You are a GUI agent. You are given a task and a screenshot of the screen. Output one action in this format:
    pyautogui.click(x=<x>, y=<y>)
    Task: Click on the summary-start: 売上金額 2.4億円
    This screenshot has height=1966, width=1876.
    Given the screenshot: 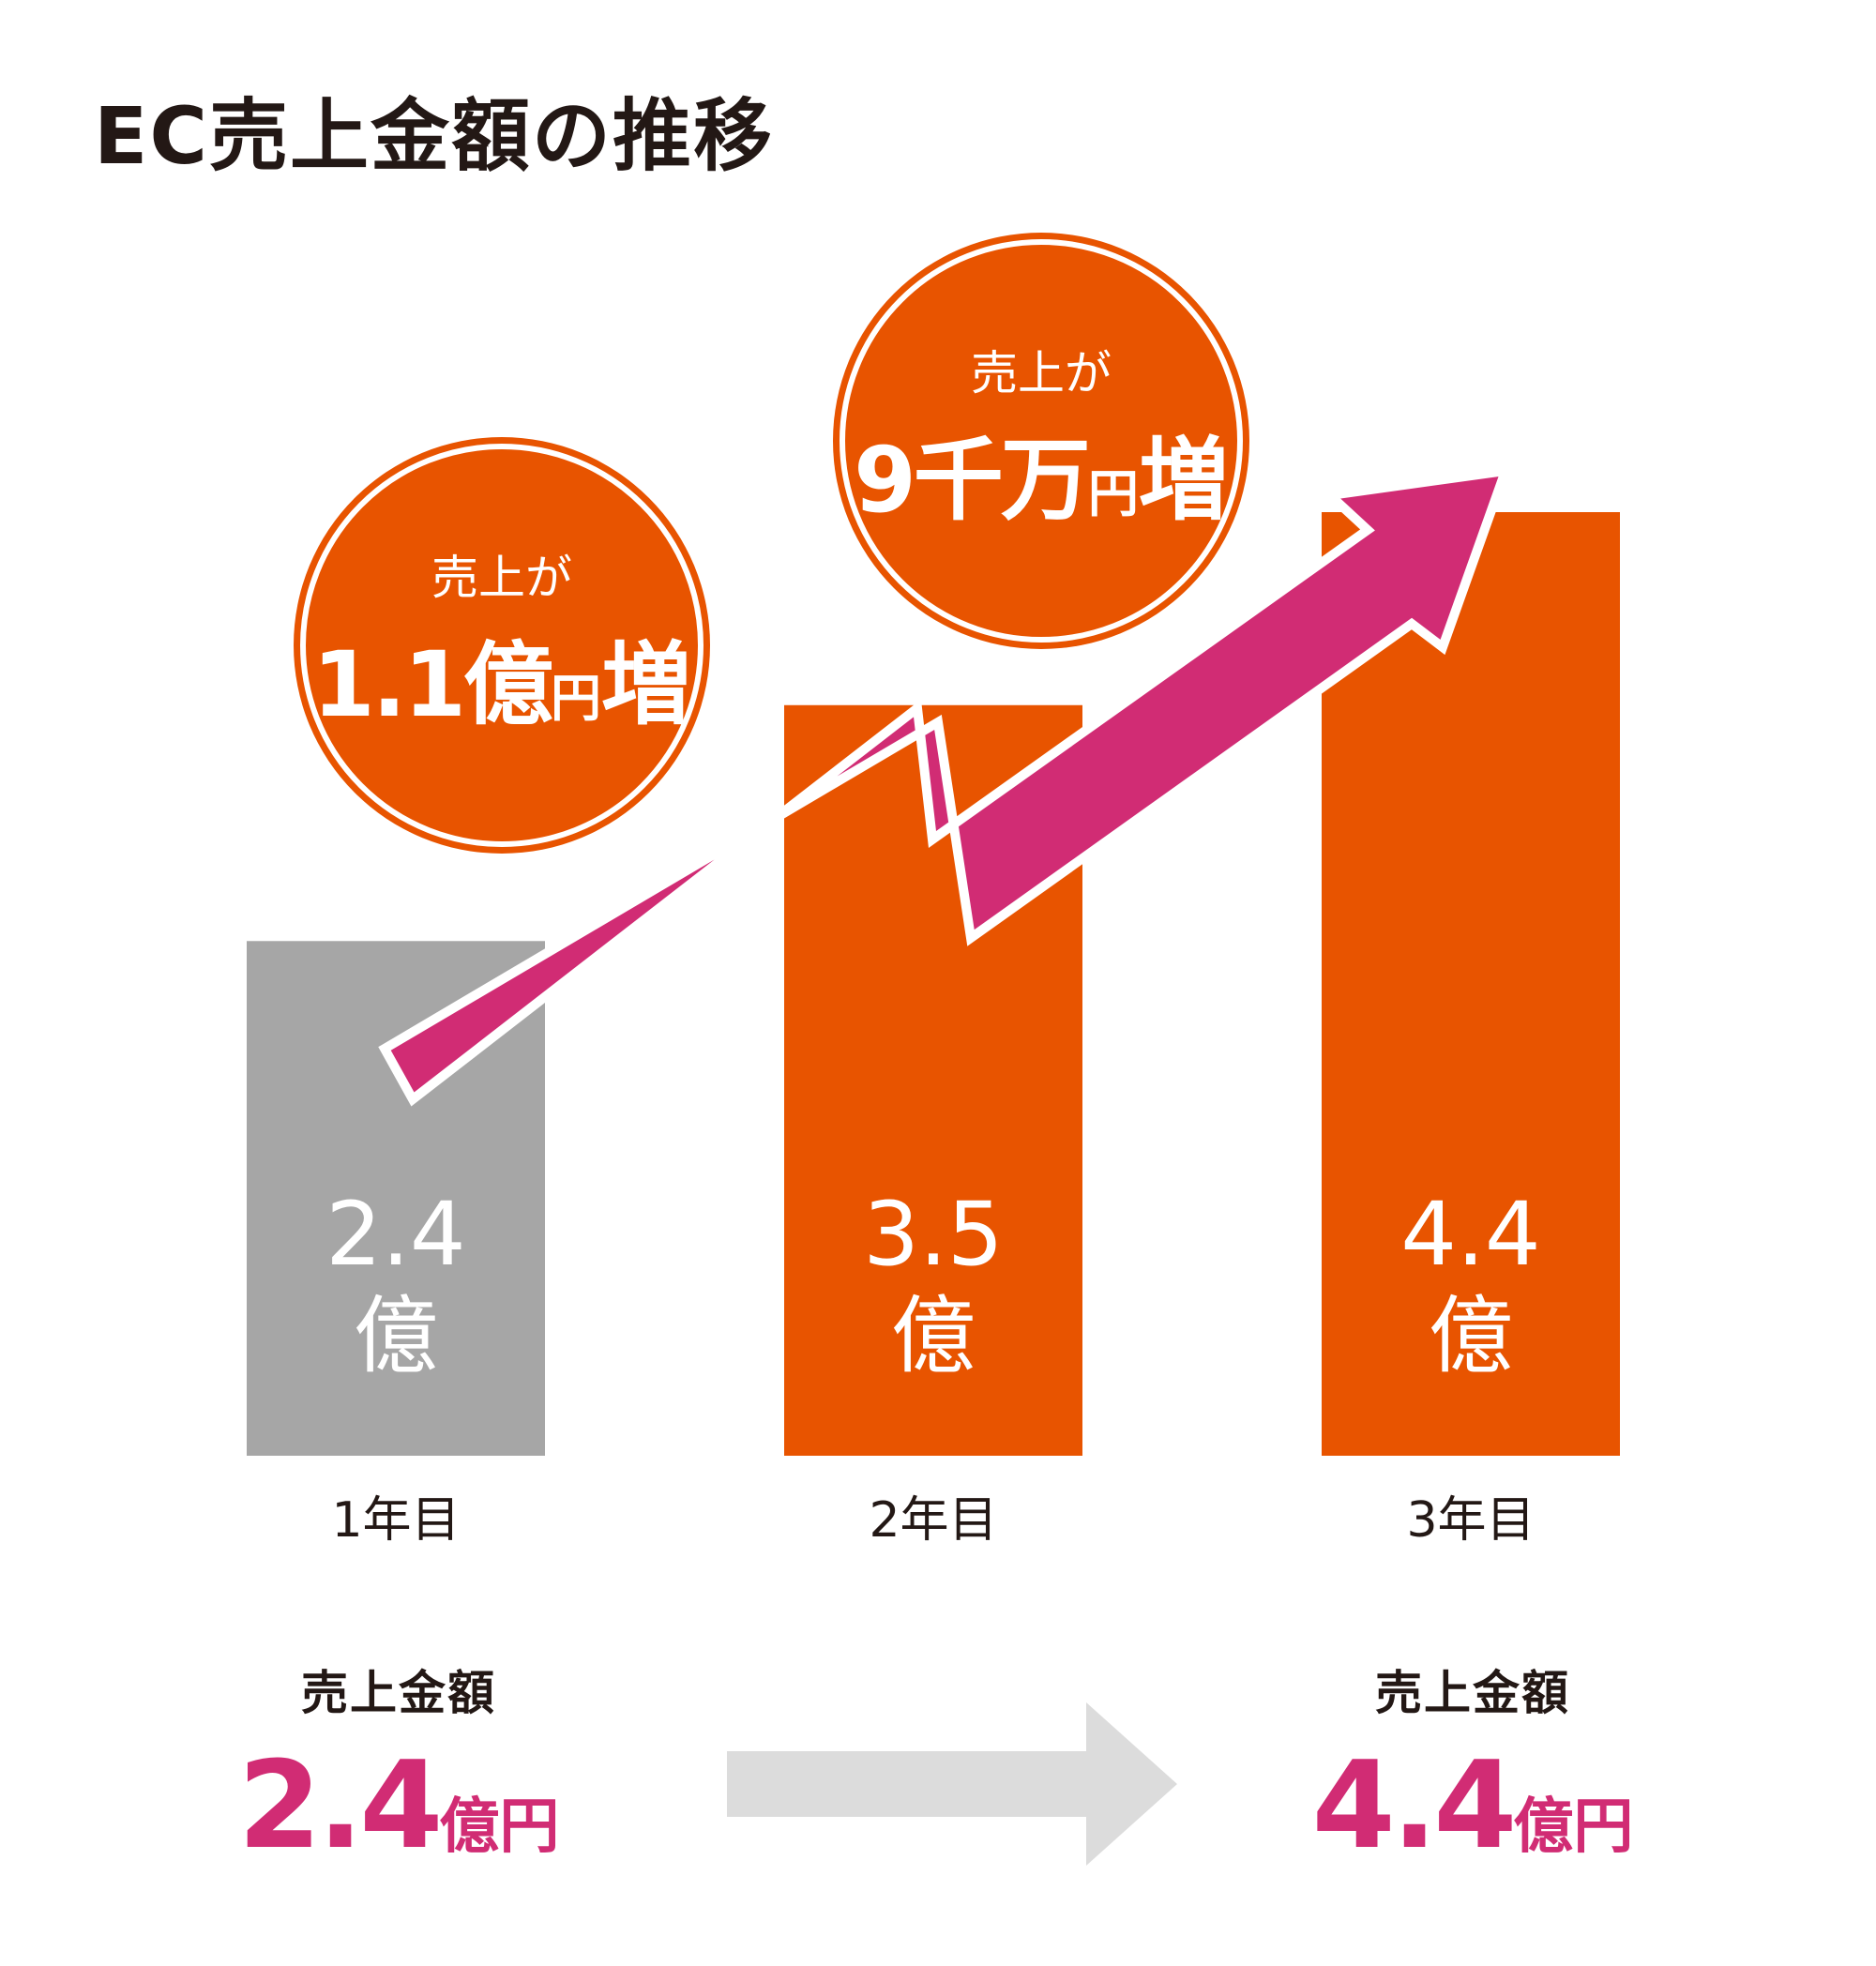 What is the action you would take?
    pyautogui.click(x=398, y=1766)
    